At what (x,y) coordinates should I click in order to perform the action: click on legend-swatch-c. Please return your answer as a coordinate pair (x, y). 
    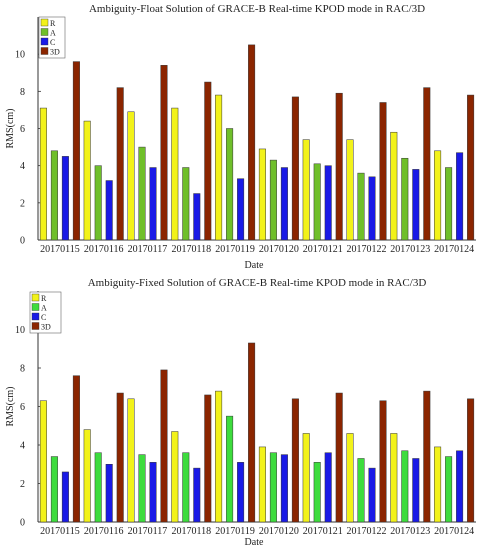
    Looking at the image, I should click on (44, 41).